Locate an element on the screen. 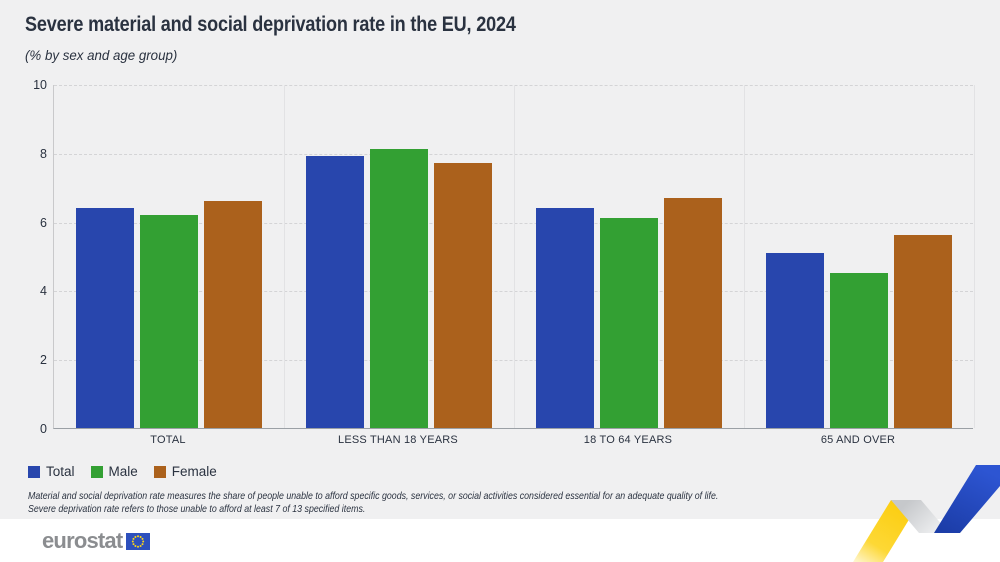 The width and height of the screenshot is (1000, 562). x-axis-label-18-to-64-years: 18 TO 64 YEARS is located at coordinates (628, 440).